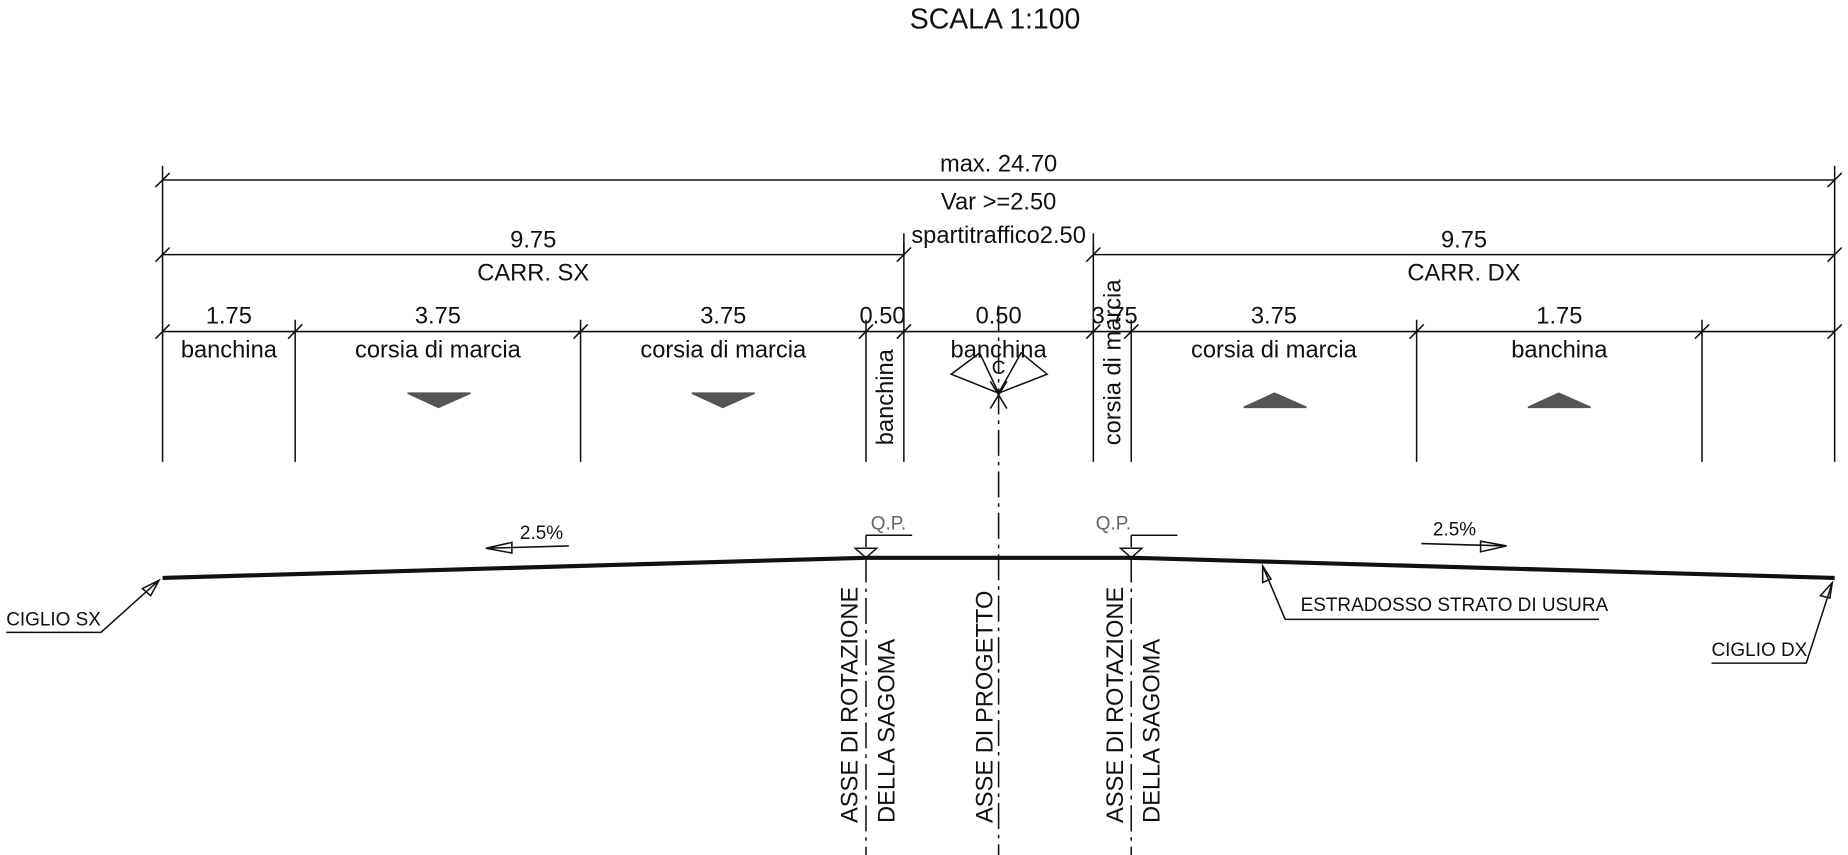 This screenshot has height=855, width=1848. I want to click on total-width: max. 24.70, so click(998, 165).